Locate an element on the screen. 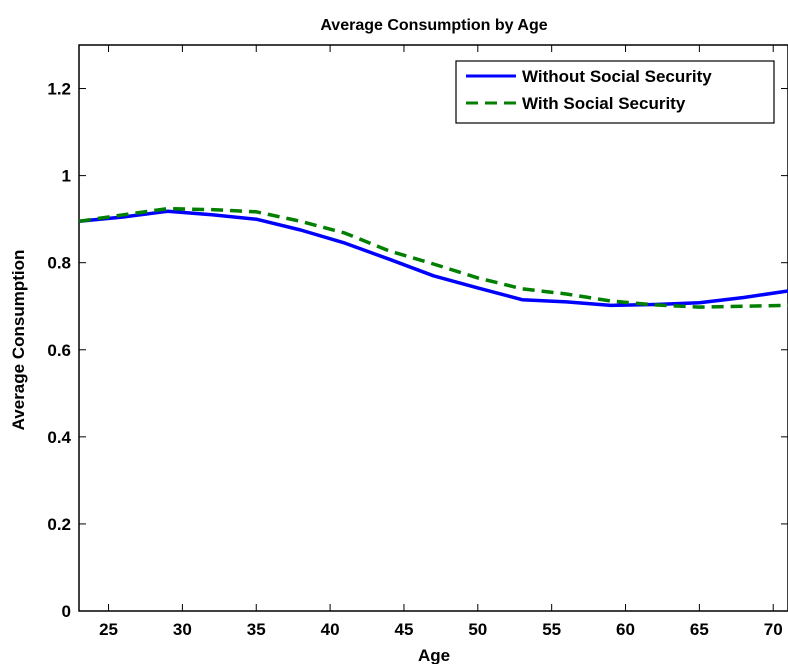 The width and height of the screenshot is (788, 664). series-lines is located at coordinates (433, 257).